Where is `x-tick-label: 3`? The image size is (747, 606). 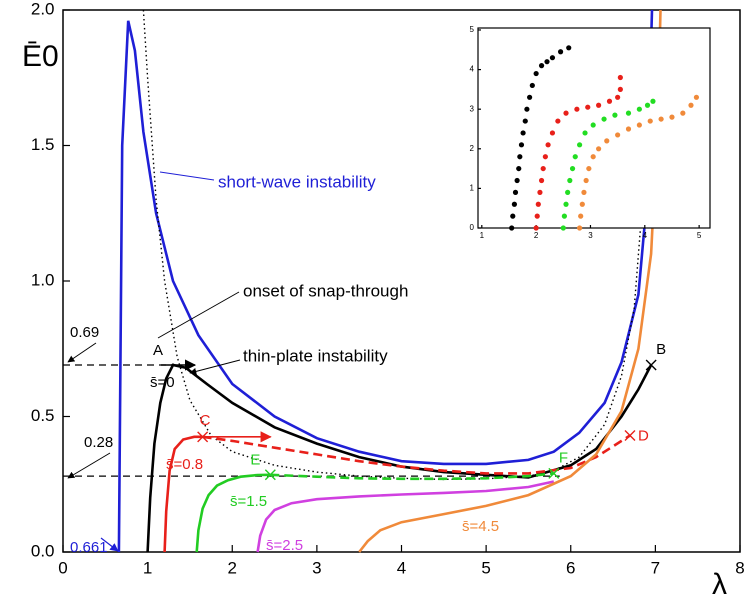
x-tick-label: 3 is located at coordinates (590, 235).